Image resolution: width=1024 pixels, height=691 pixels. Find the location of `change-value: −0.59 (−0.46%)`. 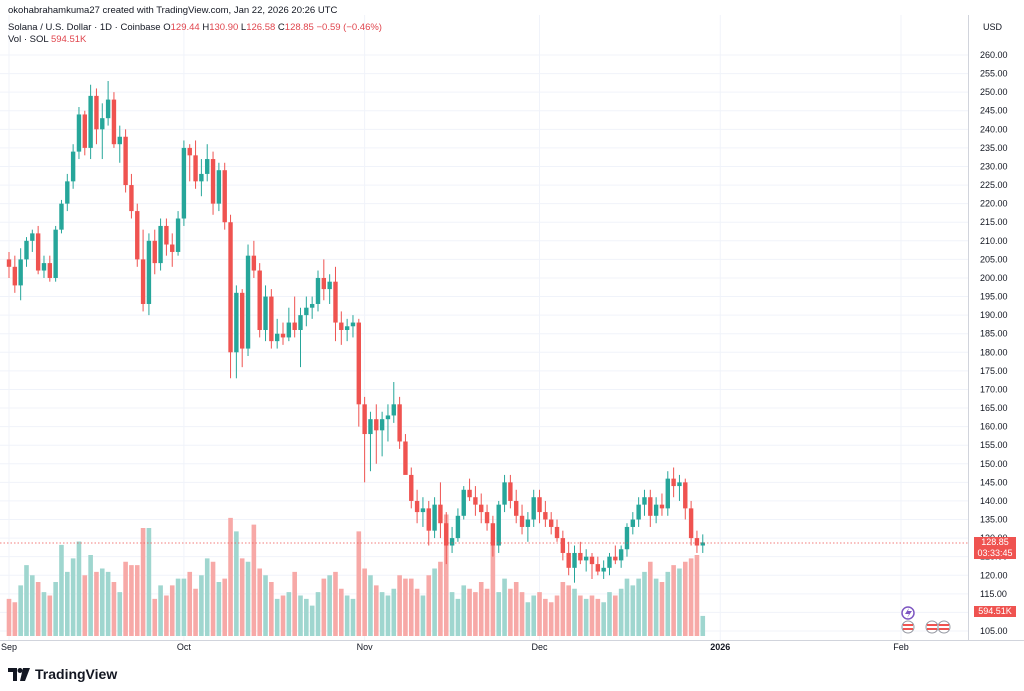

change-value: −0.59 (−0.46%) is located at coordinates (349, 27).